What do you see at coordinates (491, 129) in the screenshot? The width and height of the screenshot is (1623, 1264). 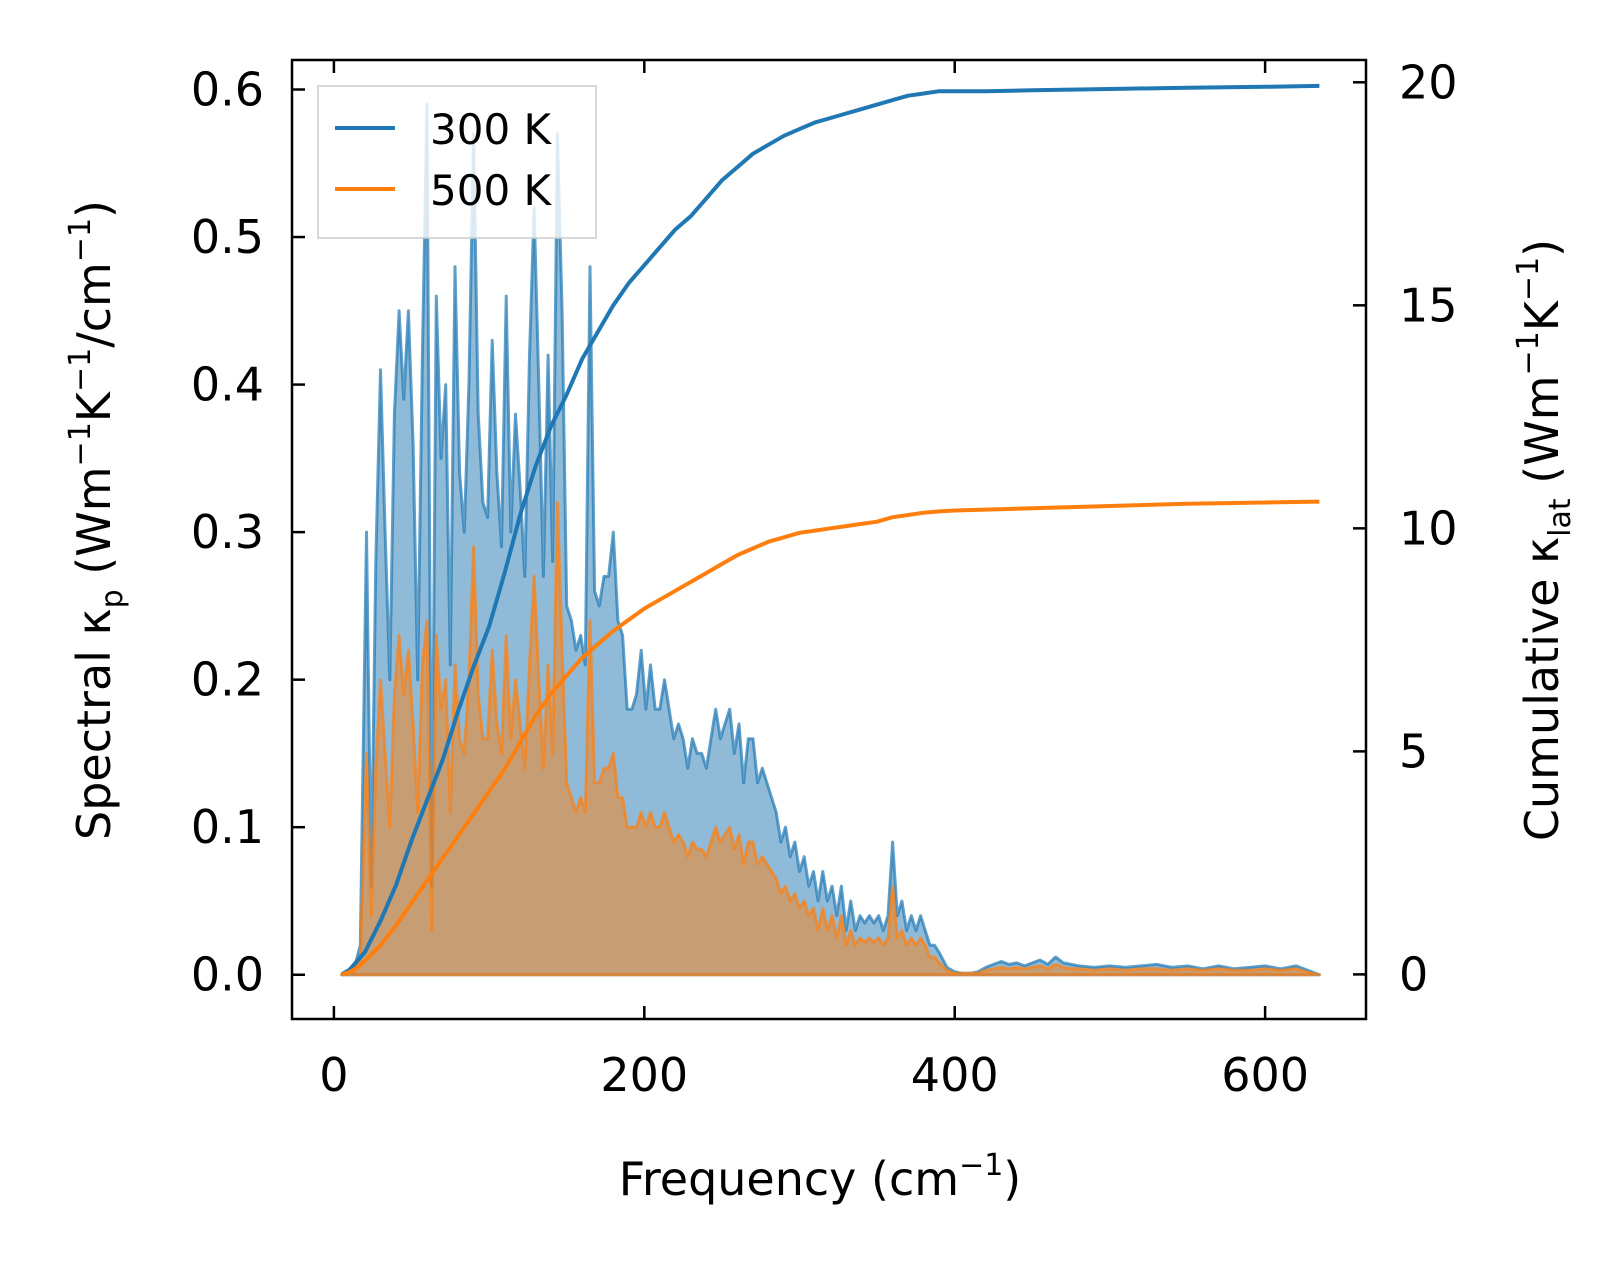 I see `legend-label-300k: 300 K` at bounding box center [491, 129].